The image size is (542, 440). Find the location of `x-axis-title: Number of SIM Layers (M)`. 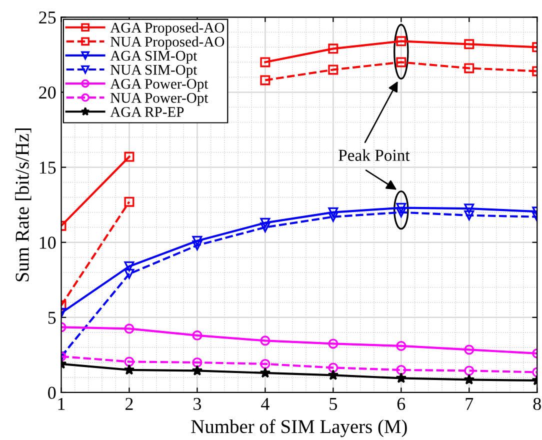

x-axis-title: Number of SIM Layers (M) is located at coordinates (299, 428).